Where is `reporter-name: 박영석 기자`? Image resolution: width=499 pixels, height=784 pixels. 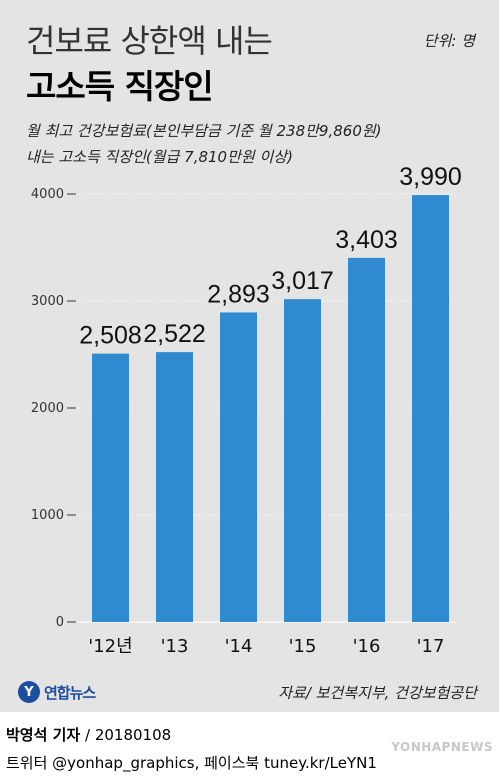
reporter-name: 박영석 기자 is located at coordinates (43, 735).